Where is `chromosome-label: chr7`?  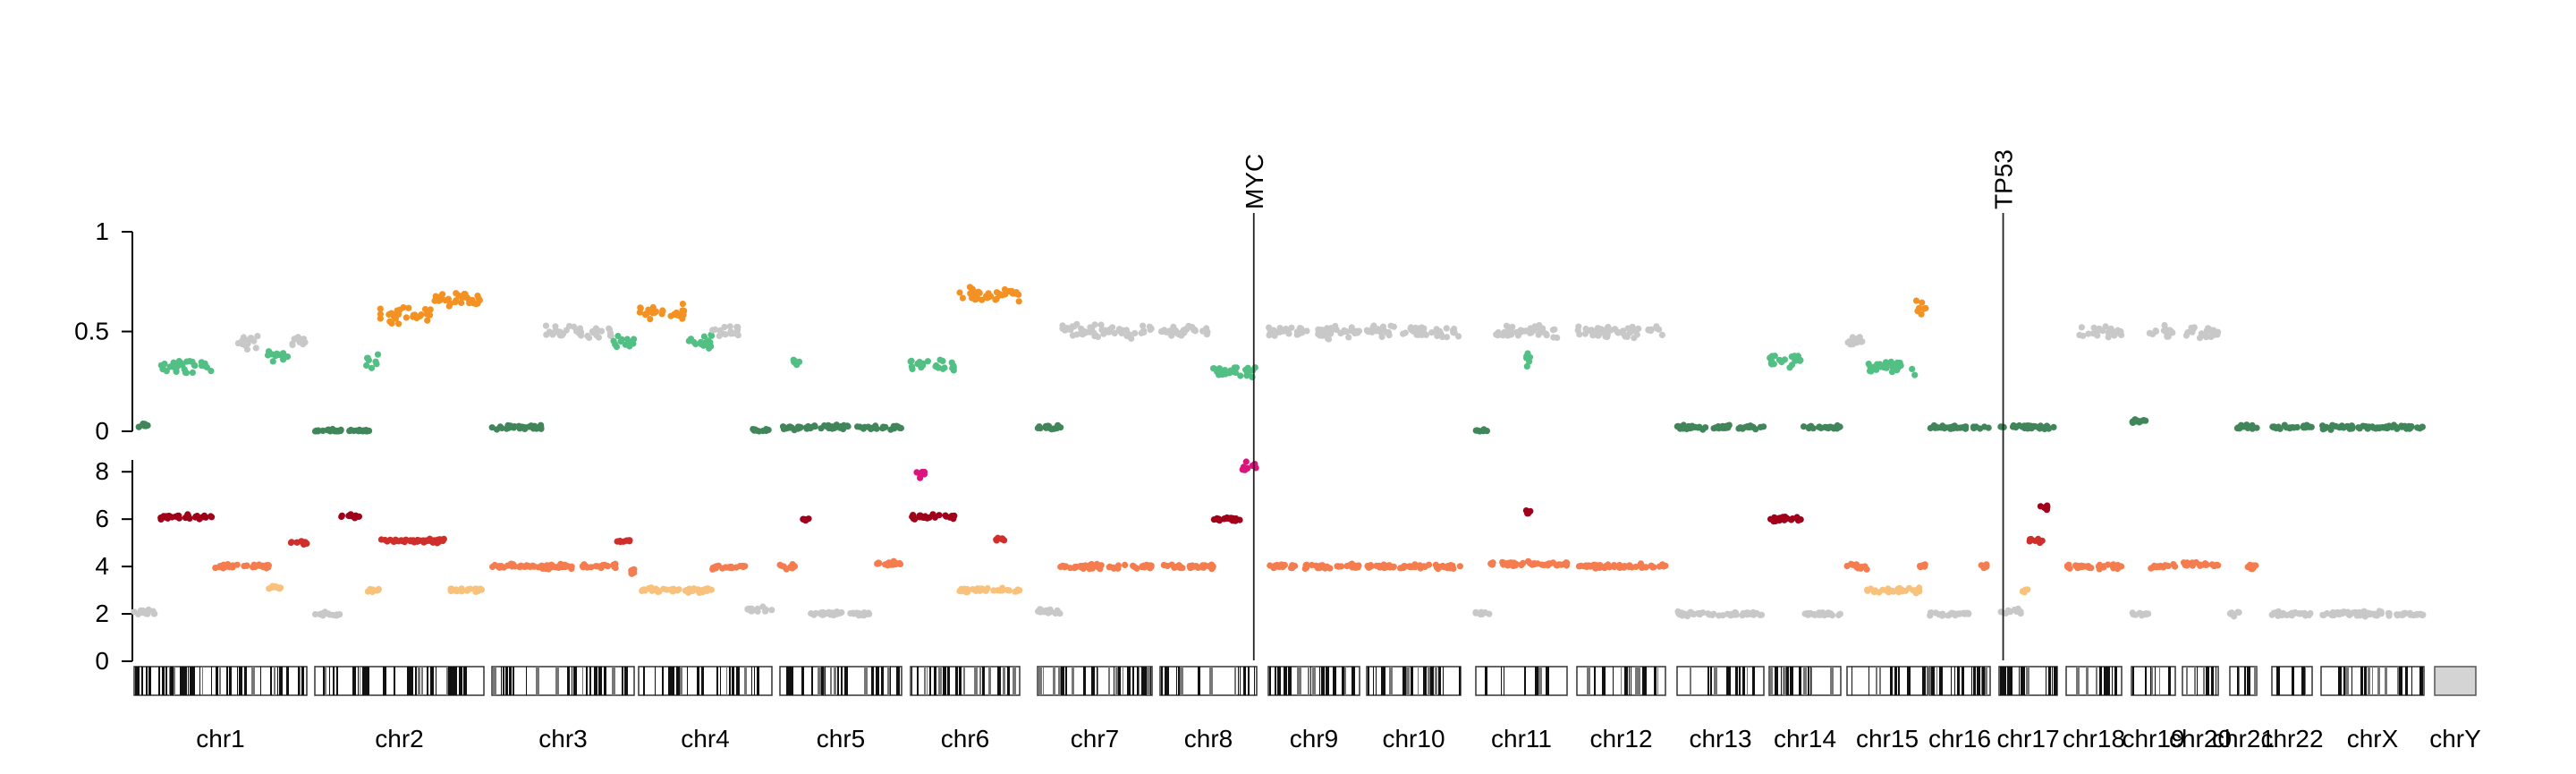 chromosome-label: chr7 is located at coordinates (1095, 739).